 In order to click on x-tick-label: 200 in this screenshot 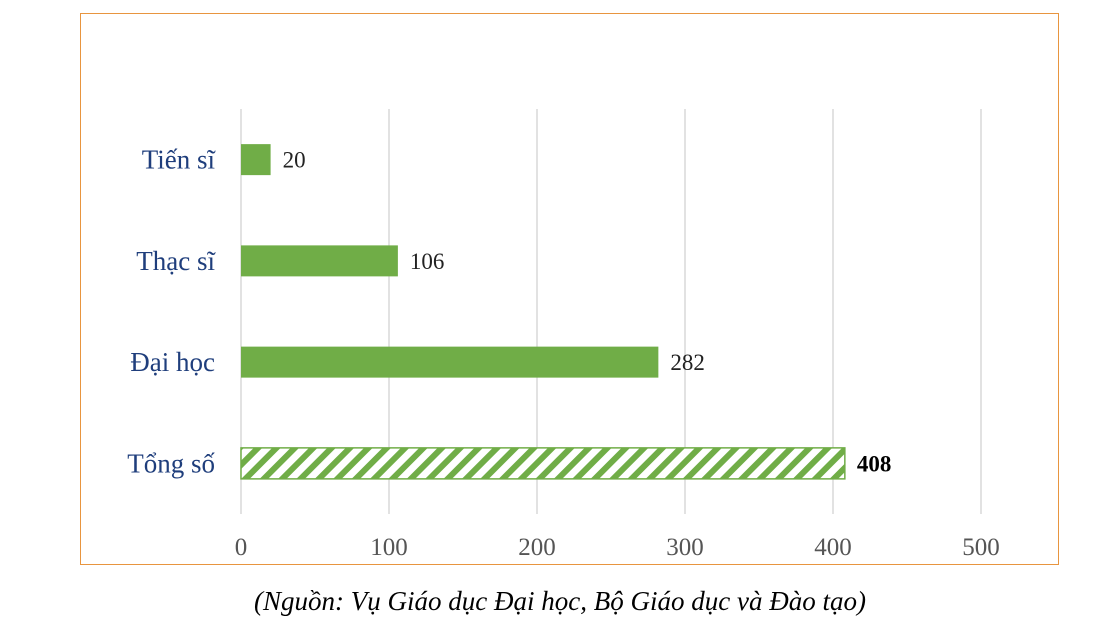, I will do `click(537, 547)`.